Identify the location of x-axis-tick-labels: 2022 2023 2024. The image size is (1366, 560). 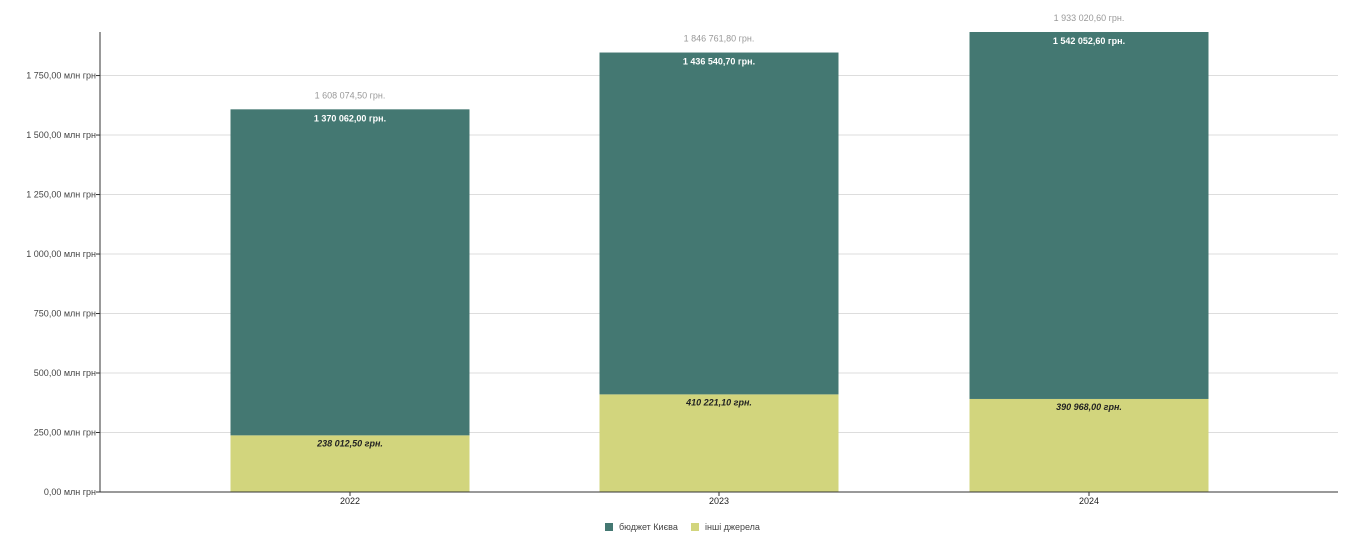
(719, 501).